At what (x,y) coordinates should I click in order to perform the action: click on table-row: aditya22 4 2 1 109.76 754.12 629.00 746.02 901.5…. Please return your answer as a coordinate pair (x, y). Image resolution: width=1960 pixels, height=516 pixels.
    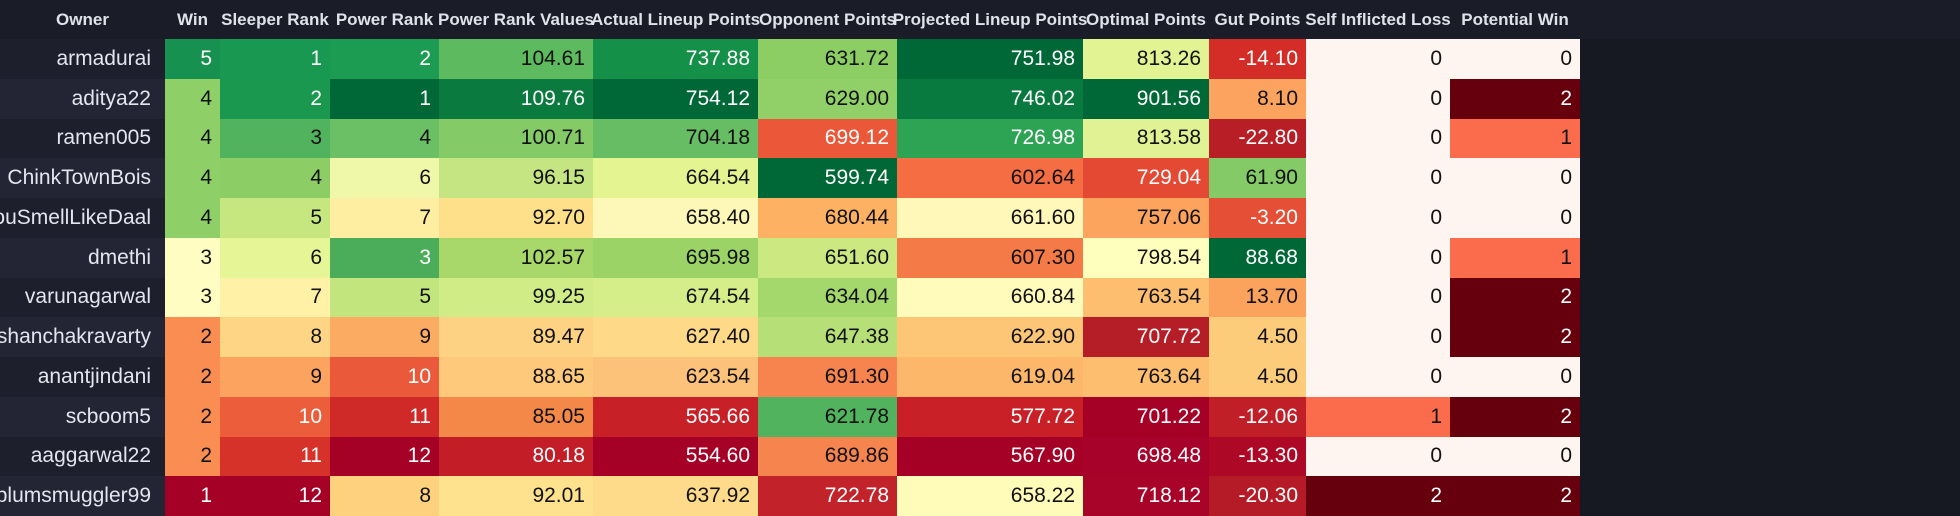
    Looking at the image, I should click on (980, 98).